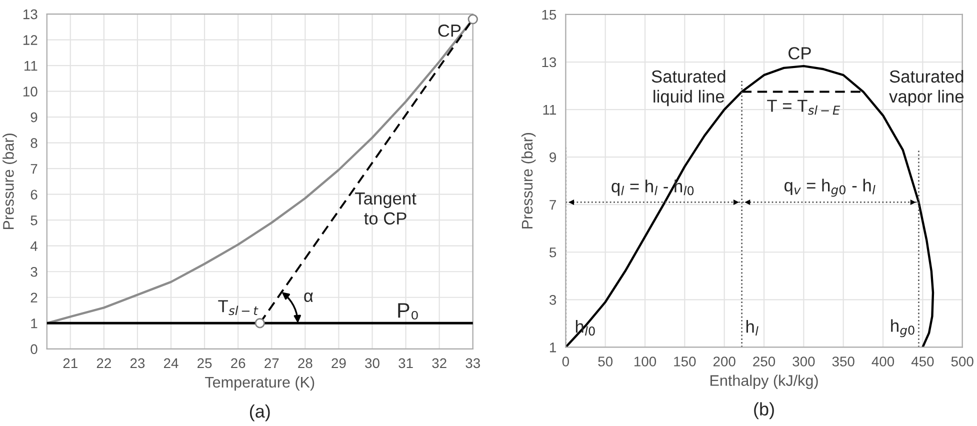  Describe the element at coordinates (764, 381) in the screenshot. I see `x-axis-title: Enthalpy (kJ/kg)` at that location.